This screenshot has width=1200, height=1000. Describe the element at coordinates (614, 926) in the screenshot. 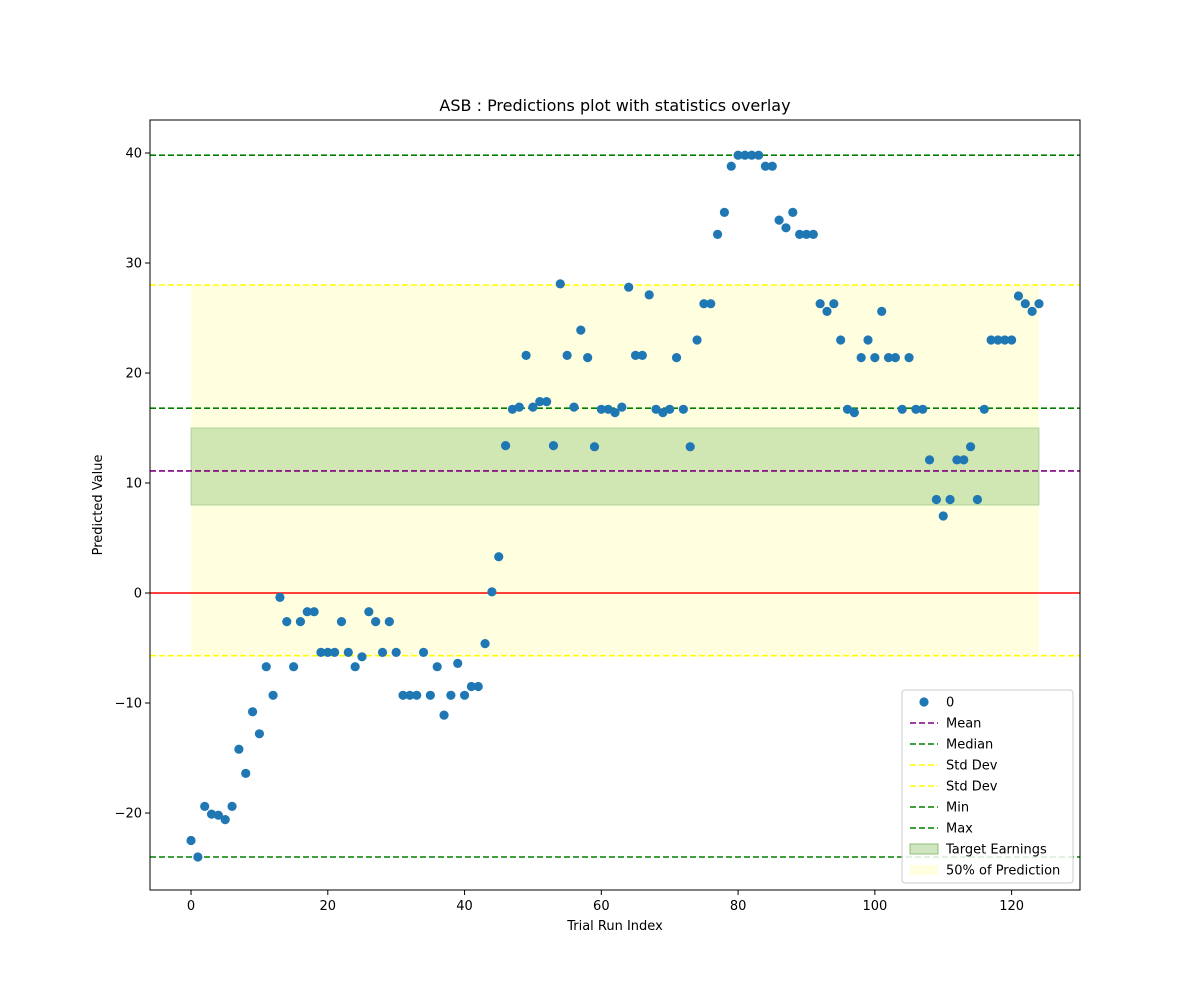

I see `x-axis-label: Trial Run Index` at that location.